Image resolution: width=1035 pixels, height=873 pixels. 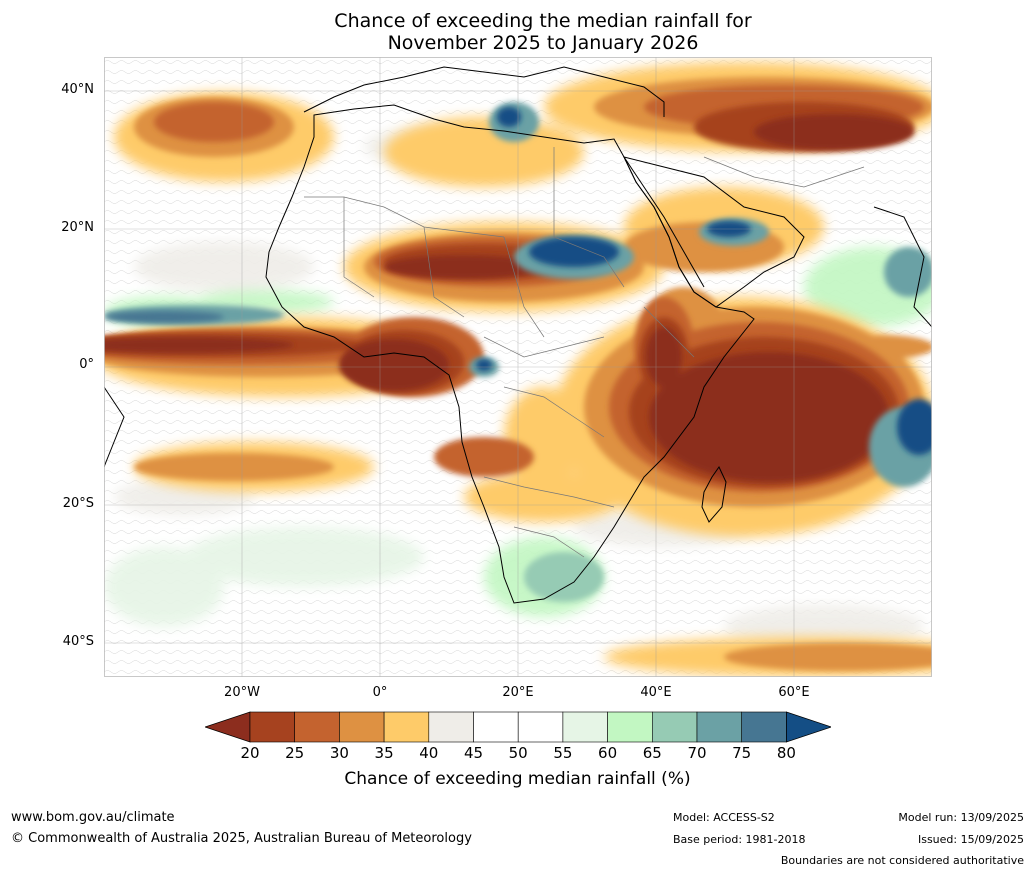 What do you see at coordinates (742, 753) in the screenshot?
I see `colorbar-tick-label: 75` at bounding box center [742, 753].